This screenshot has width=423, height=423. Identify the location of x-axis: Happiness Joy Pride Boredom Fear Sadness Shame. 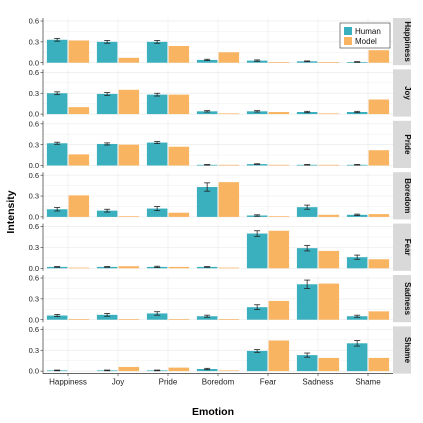
(218, 380).